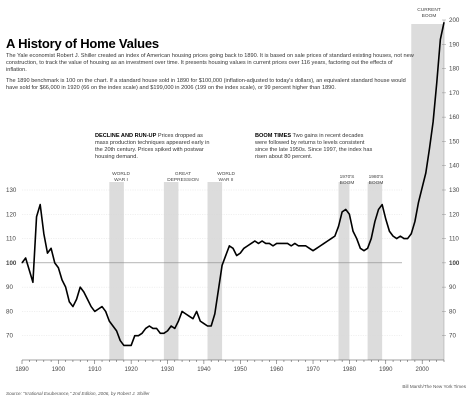 This screenshot has height=408, width=474. What do you see at coordinates (126, 136) in the screenshot?
I see `decline-heading: DECLINE AND RUN-UP` at bounding box center [126, 136].